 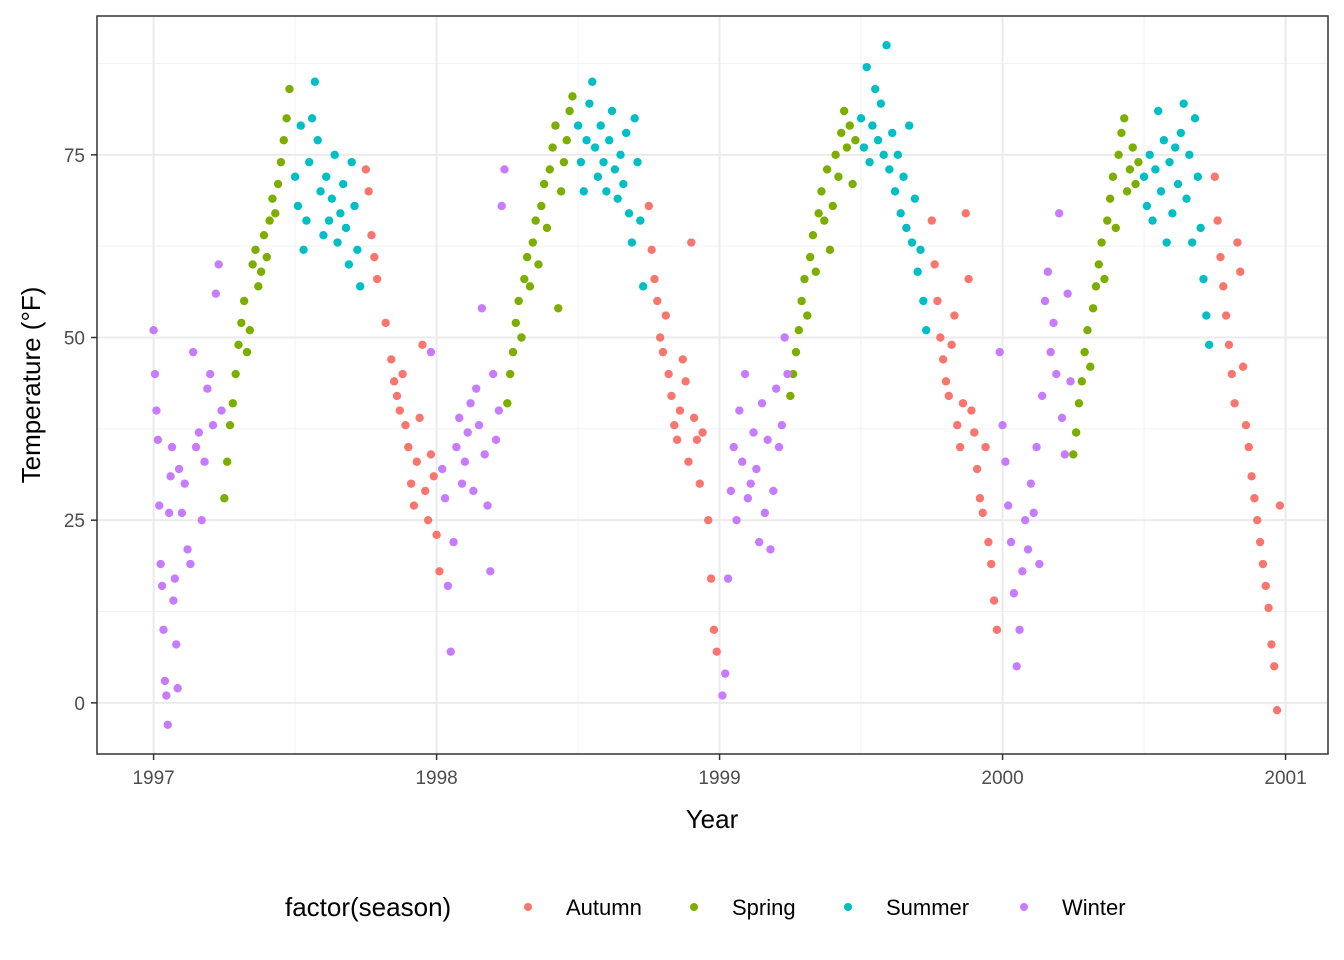 I want to click on y-tick-label: 25, so click(x=74, y=521).